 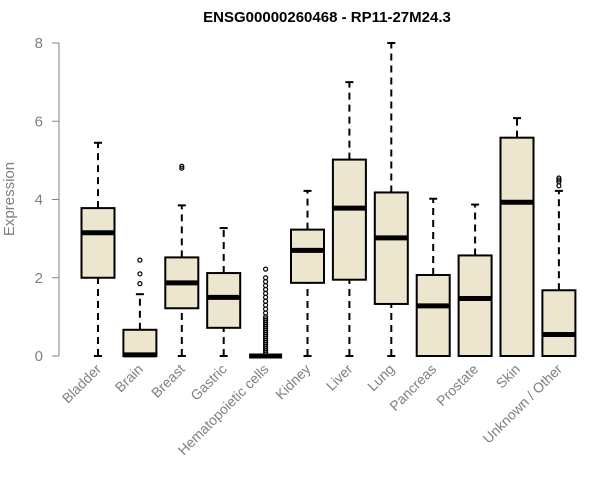 I want to click on box-bladder, so click(x=98, y=249).